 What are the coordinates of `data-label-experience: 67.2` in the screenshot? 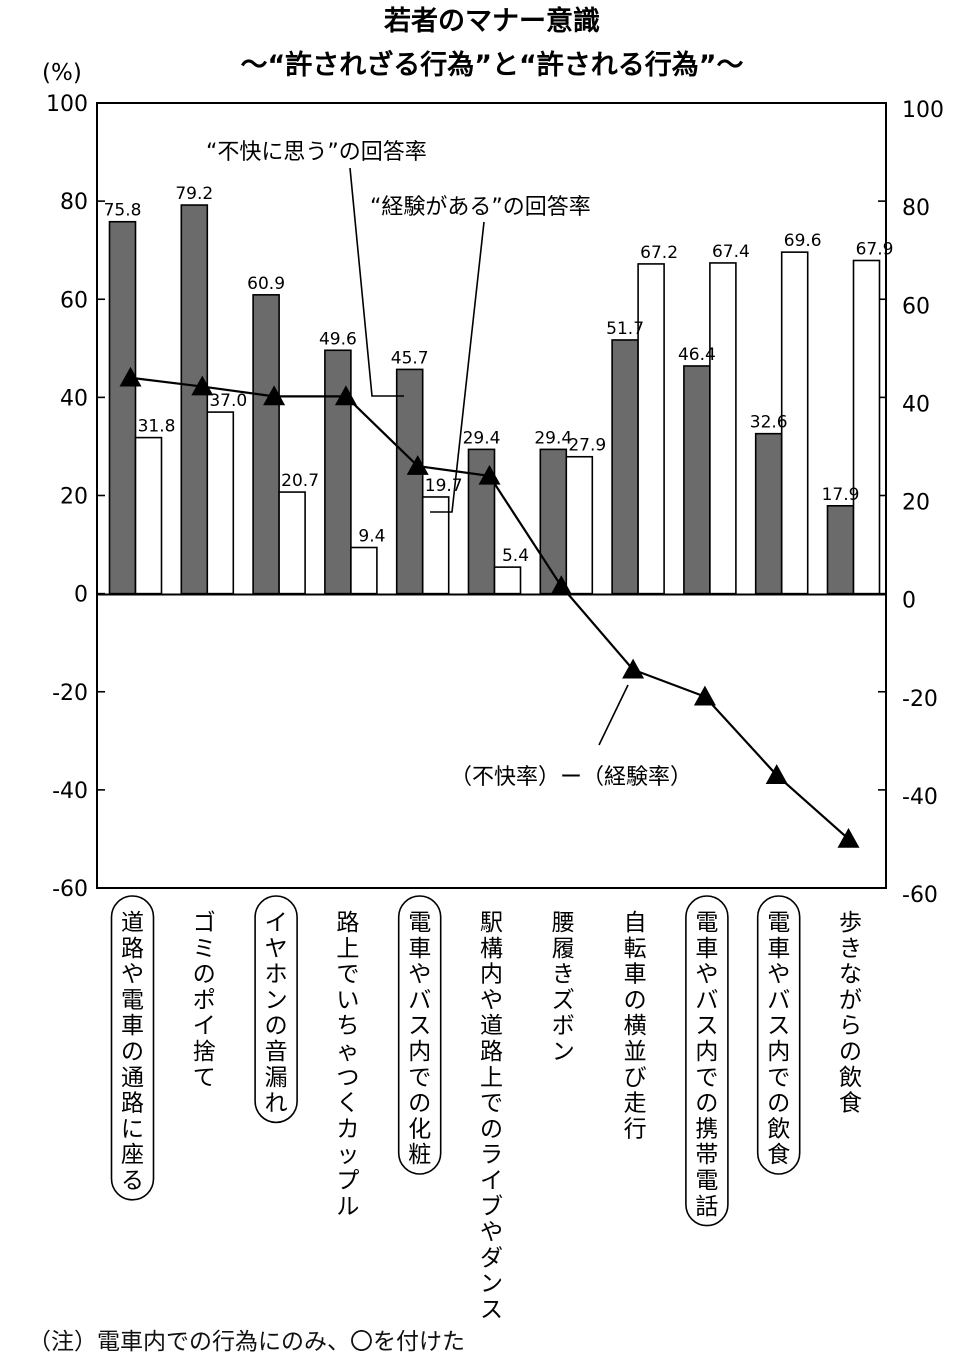 It's located at (659, 253).